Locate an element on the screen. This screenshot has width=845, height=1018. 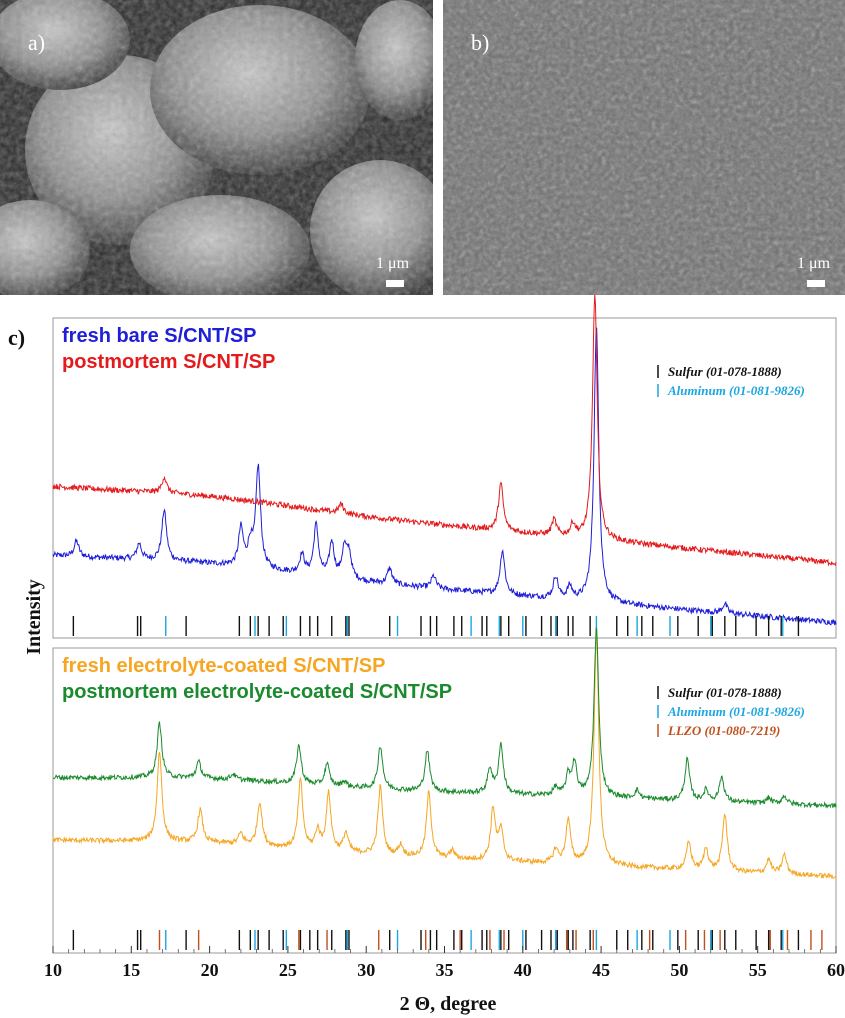
panel-label-b: b) is located at coordinates (480, 42).